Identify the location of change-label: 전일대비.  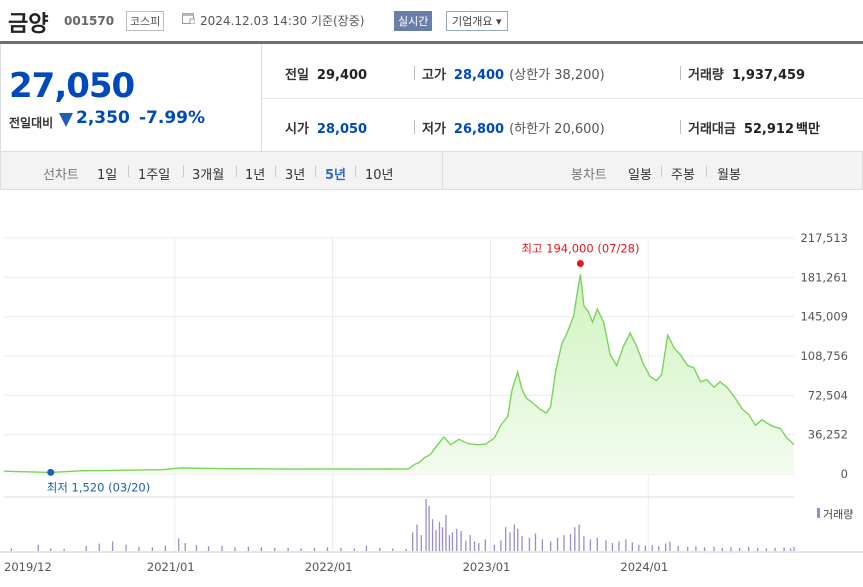
(31, 123).